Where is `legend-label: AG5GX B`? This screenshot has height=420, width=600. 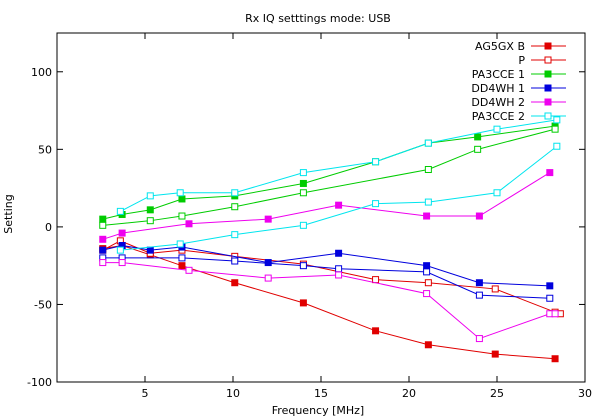
legend-label: AG5GX B is located at coordinates (500, 46).